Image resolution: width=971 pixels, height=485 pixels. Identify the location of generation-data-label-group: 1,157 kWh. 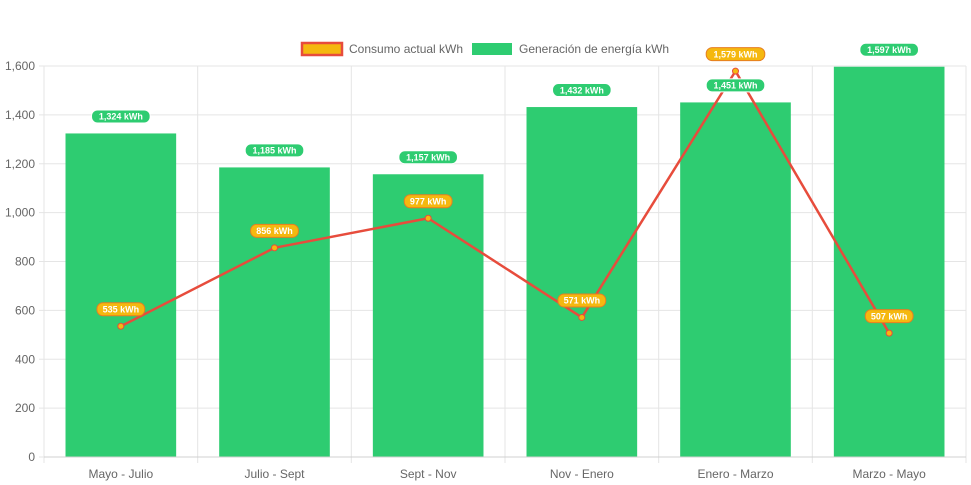
(428, 157).